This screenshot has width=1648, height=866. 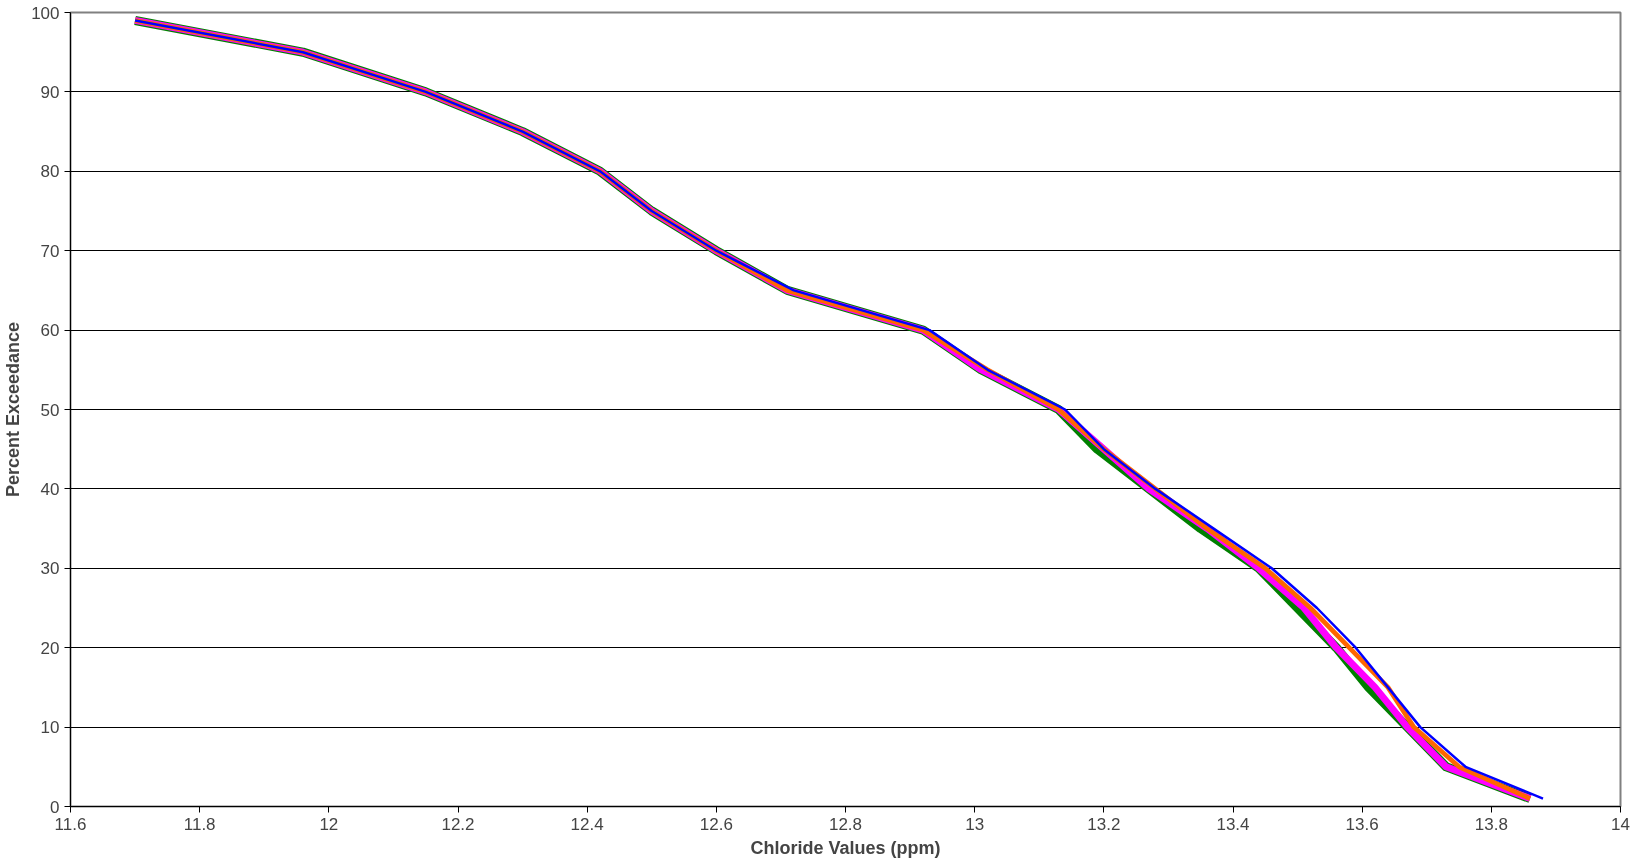 What do you see at coordinates (1362, 824) in the screenshot?
I see `x-tick-label: 13.6` at bounding box center [1362, 824].